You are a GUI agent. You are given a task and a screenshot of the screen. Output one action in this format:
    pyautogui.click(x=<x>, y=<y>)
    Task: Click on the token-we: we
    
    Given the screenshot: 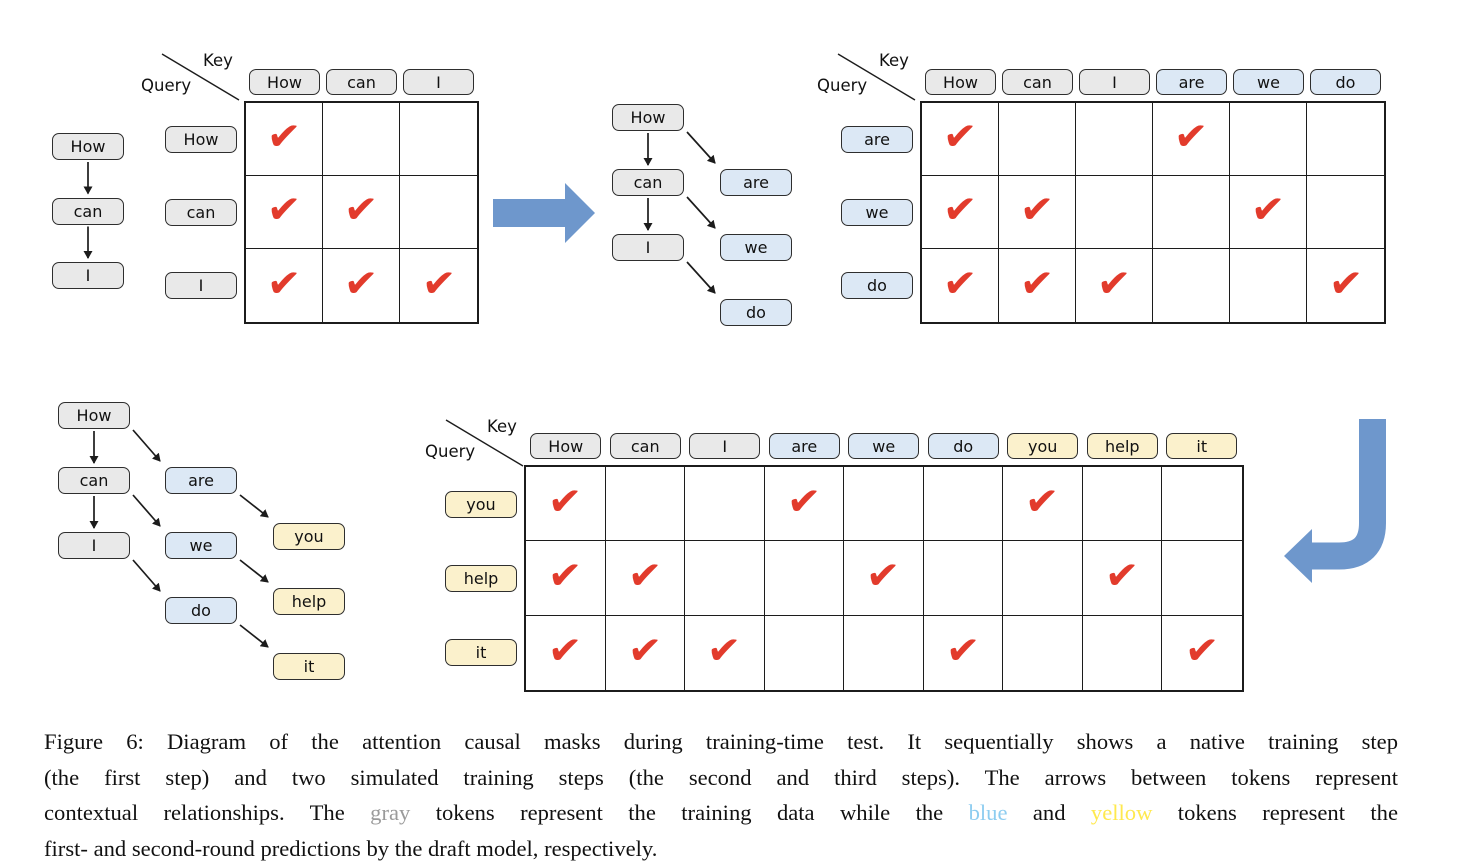 What is the action you would take?
    pyautogui.click(x=756, y=247)
    